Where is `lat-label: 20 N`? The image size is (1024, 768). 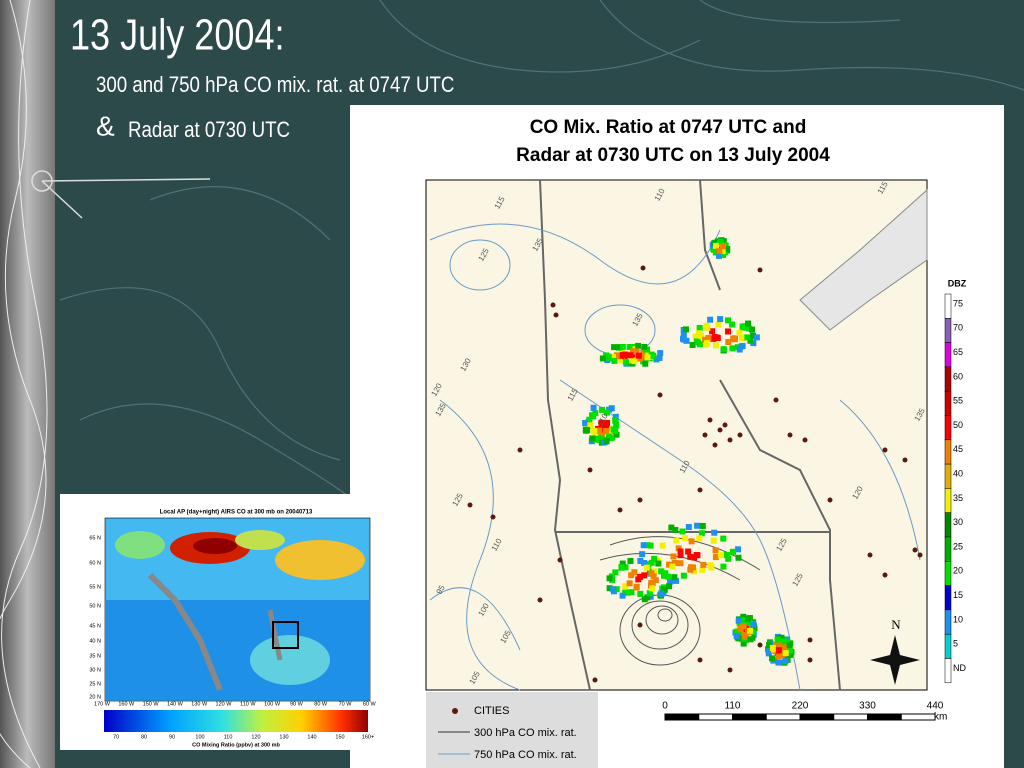
lat-label: 20 N is located at coordinates (95, 697).